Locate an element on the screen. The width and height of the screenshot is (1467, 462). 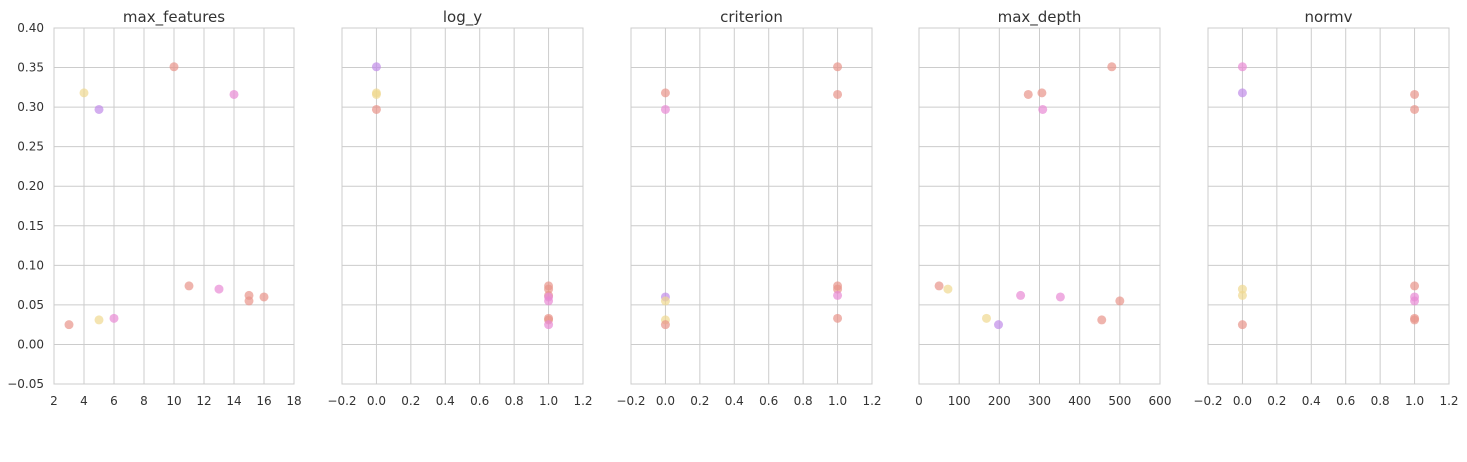
x-tick-label: 16 is located at coordinates (263, 401).